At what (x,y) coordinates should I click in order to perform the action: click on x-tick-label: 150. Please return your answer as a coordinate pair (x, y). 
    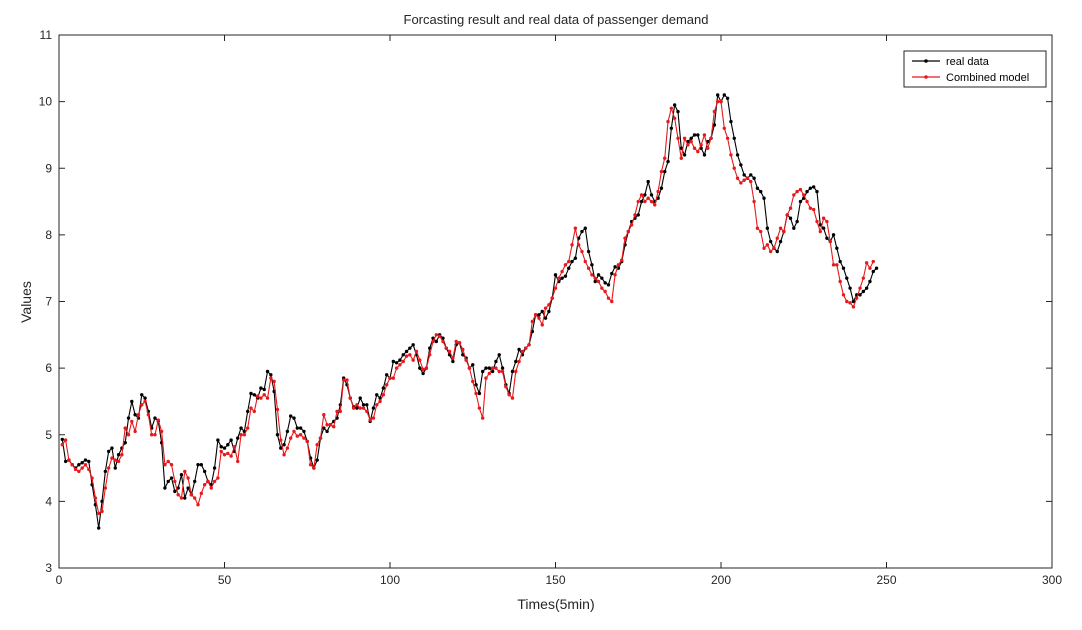
    Looking at the image, I should click on (555, 580).